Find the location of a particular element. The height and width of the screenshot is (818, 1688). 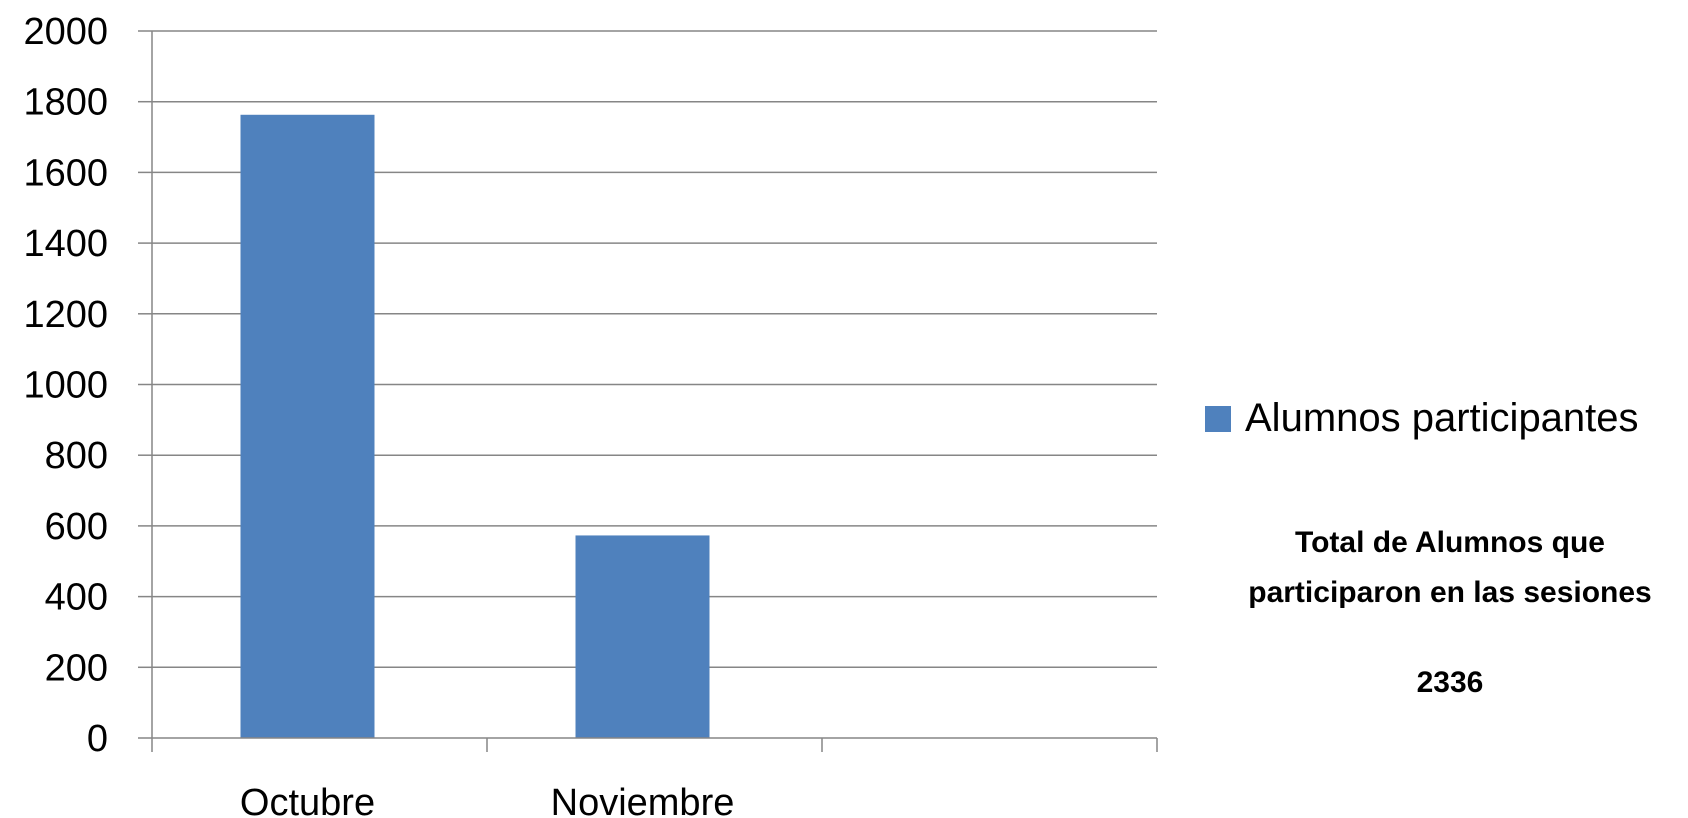

y-tick-label: 1000 is located at coordinates (65, 386).